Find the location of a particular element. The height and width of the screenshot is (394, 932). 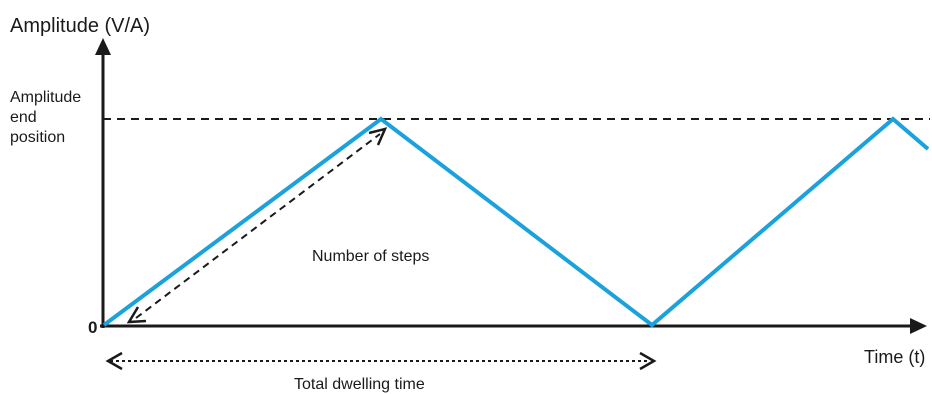

steps-arrowhead-end is located at coordinates (378, 136).